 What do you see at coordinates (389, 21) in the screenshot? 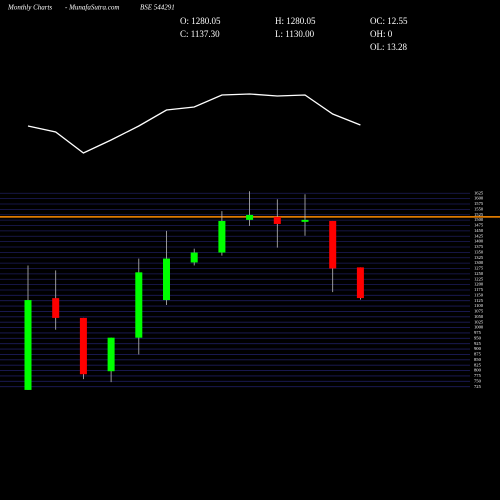
I see `info-text: OC: 12.55` at bounding box center [389, 21].